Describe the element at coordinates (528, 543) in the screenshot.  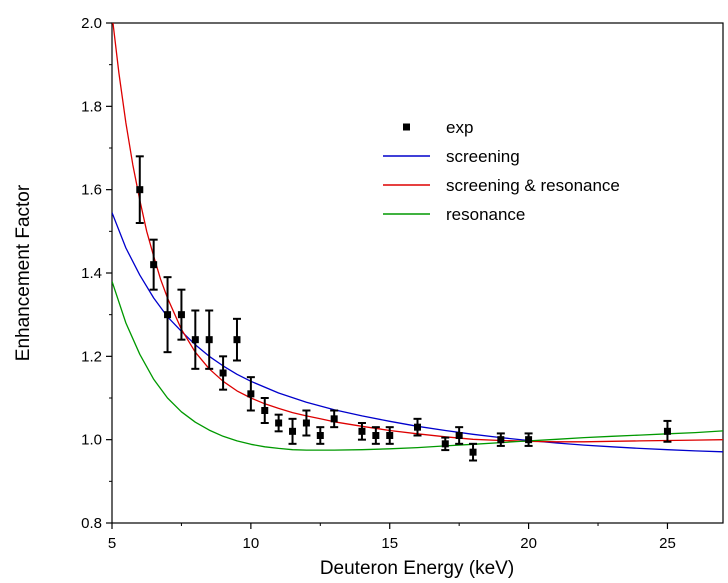
I see `x-tick-label: 20` at that location.